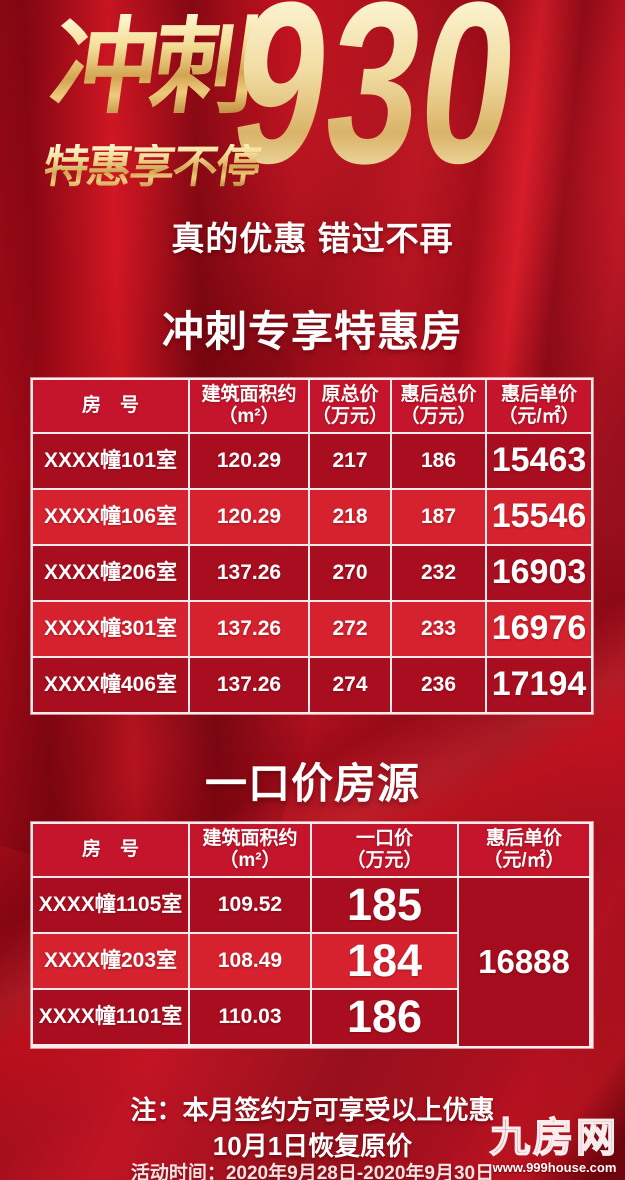 The width and height of the screenshot is (625, 1180). Describe the element at coordinates (312, 238) in the screenshot. I see `hero-tagline: 真的优惠 错过不再` at that location.